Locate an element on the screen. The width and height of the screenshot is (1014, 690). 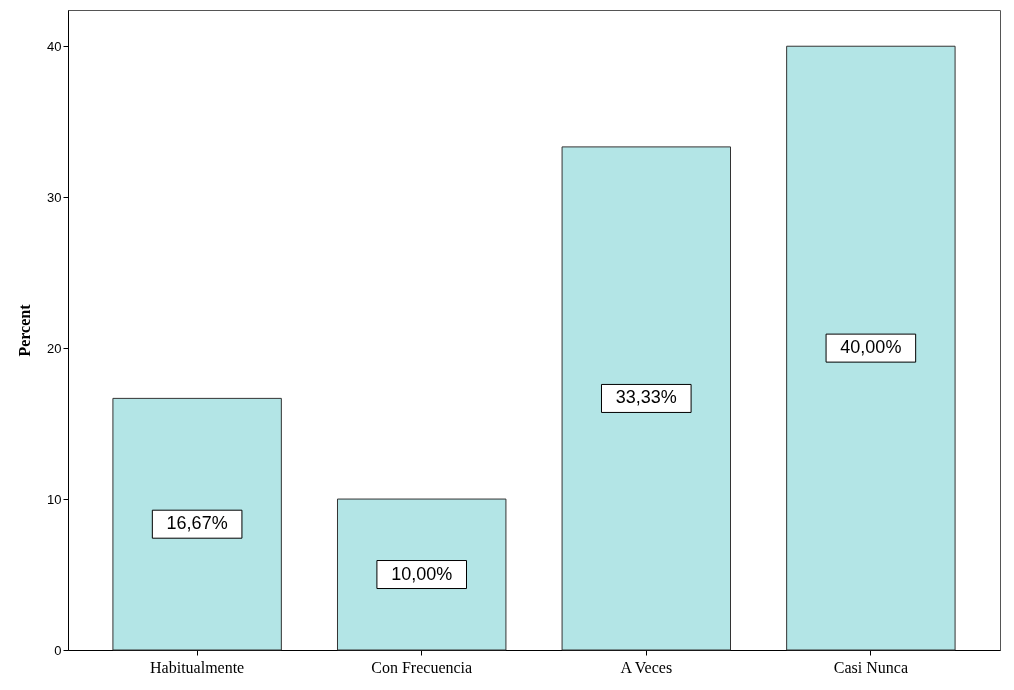
data-label: 40,00% is located at coordinates (871, 347).